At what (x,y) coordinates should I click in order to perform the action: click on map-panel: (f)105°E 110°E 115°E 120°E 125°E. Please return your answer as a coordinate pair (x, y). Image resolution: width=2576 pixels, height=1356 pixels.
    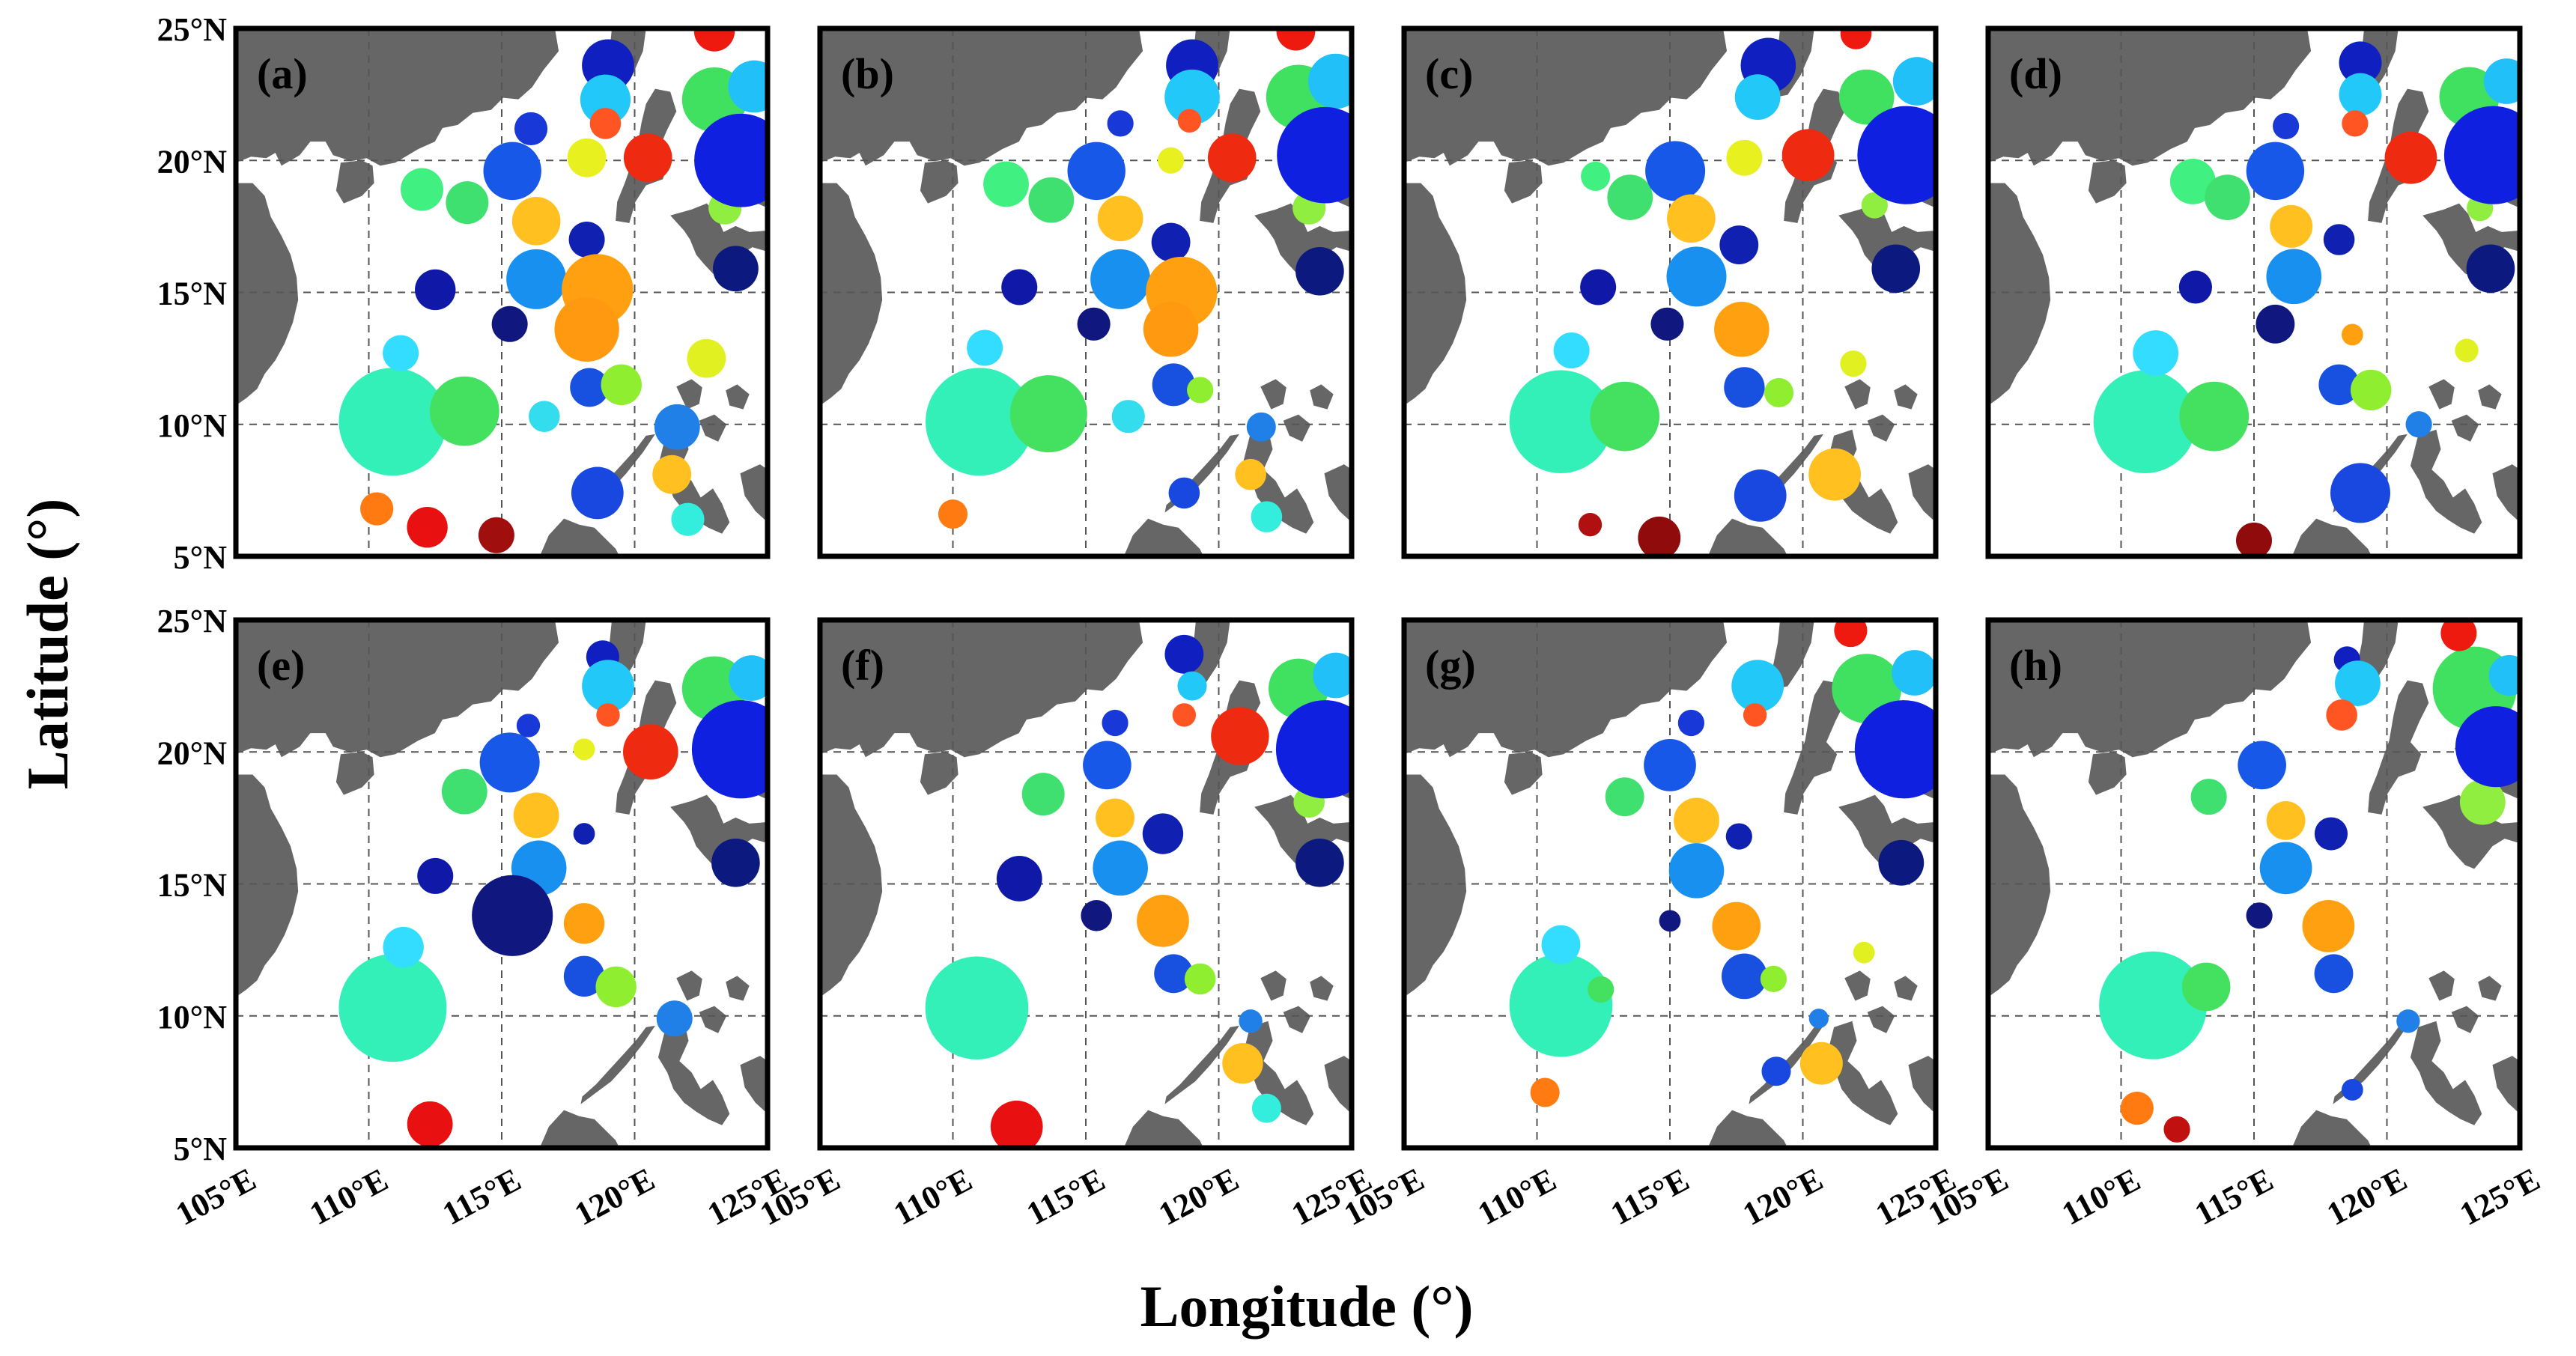
    Looking at the image, I should click on (1066, 924).